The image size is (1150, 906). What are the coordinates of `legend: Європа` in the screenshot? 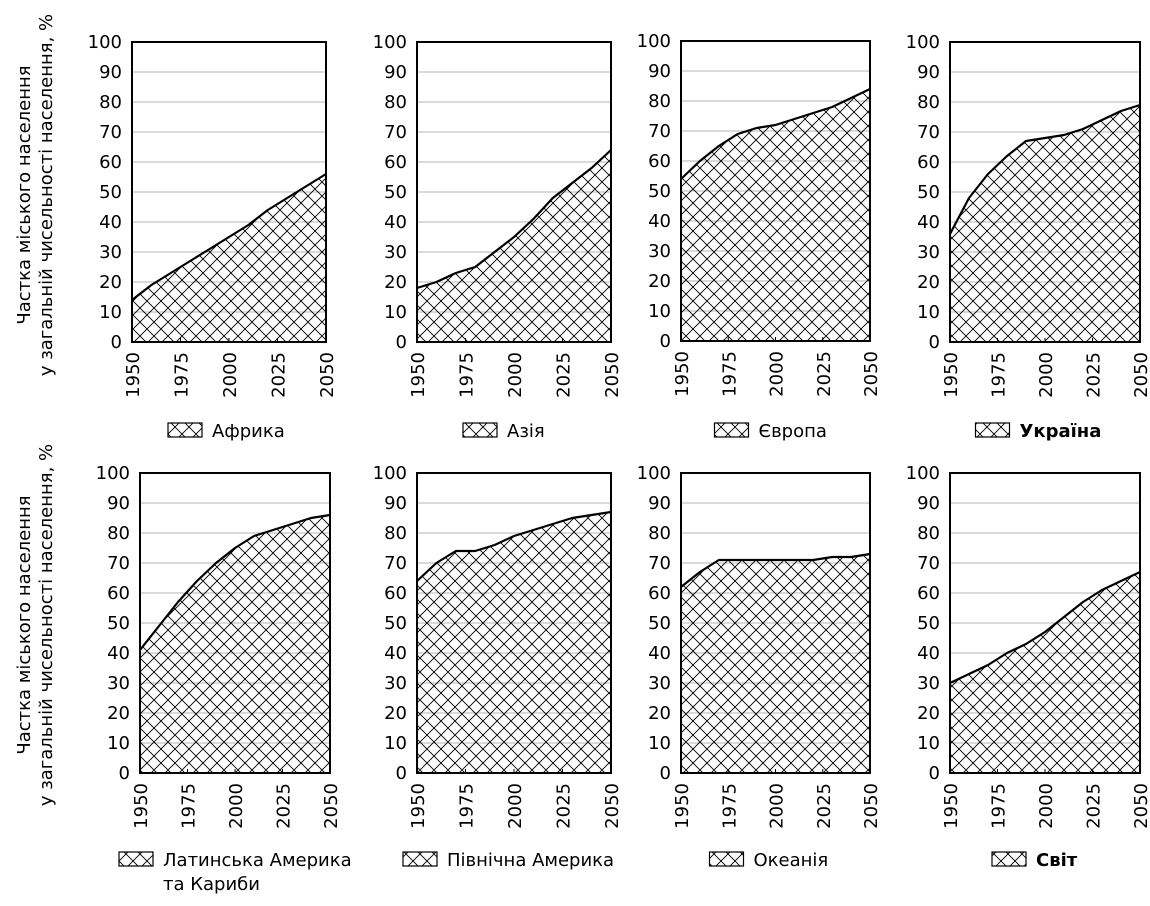 It's located at (770, 431).